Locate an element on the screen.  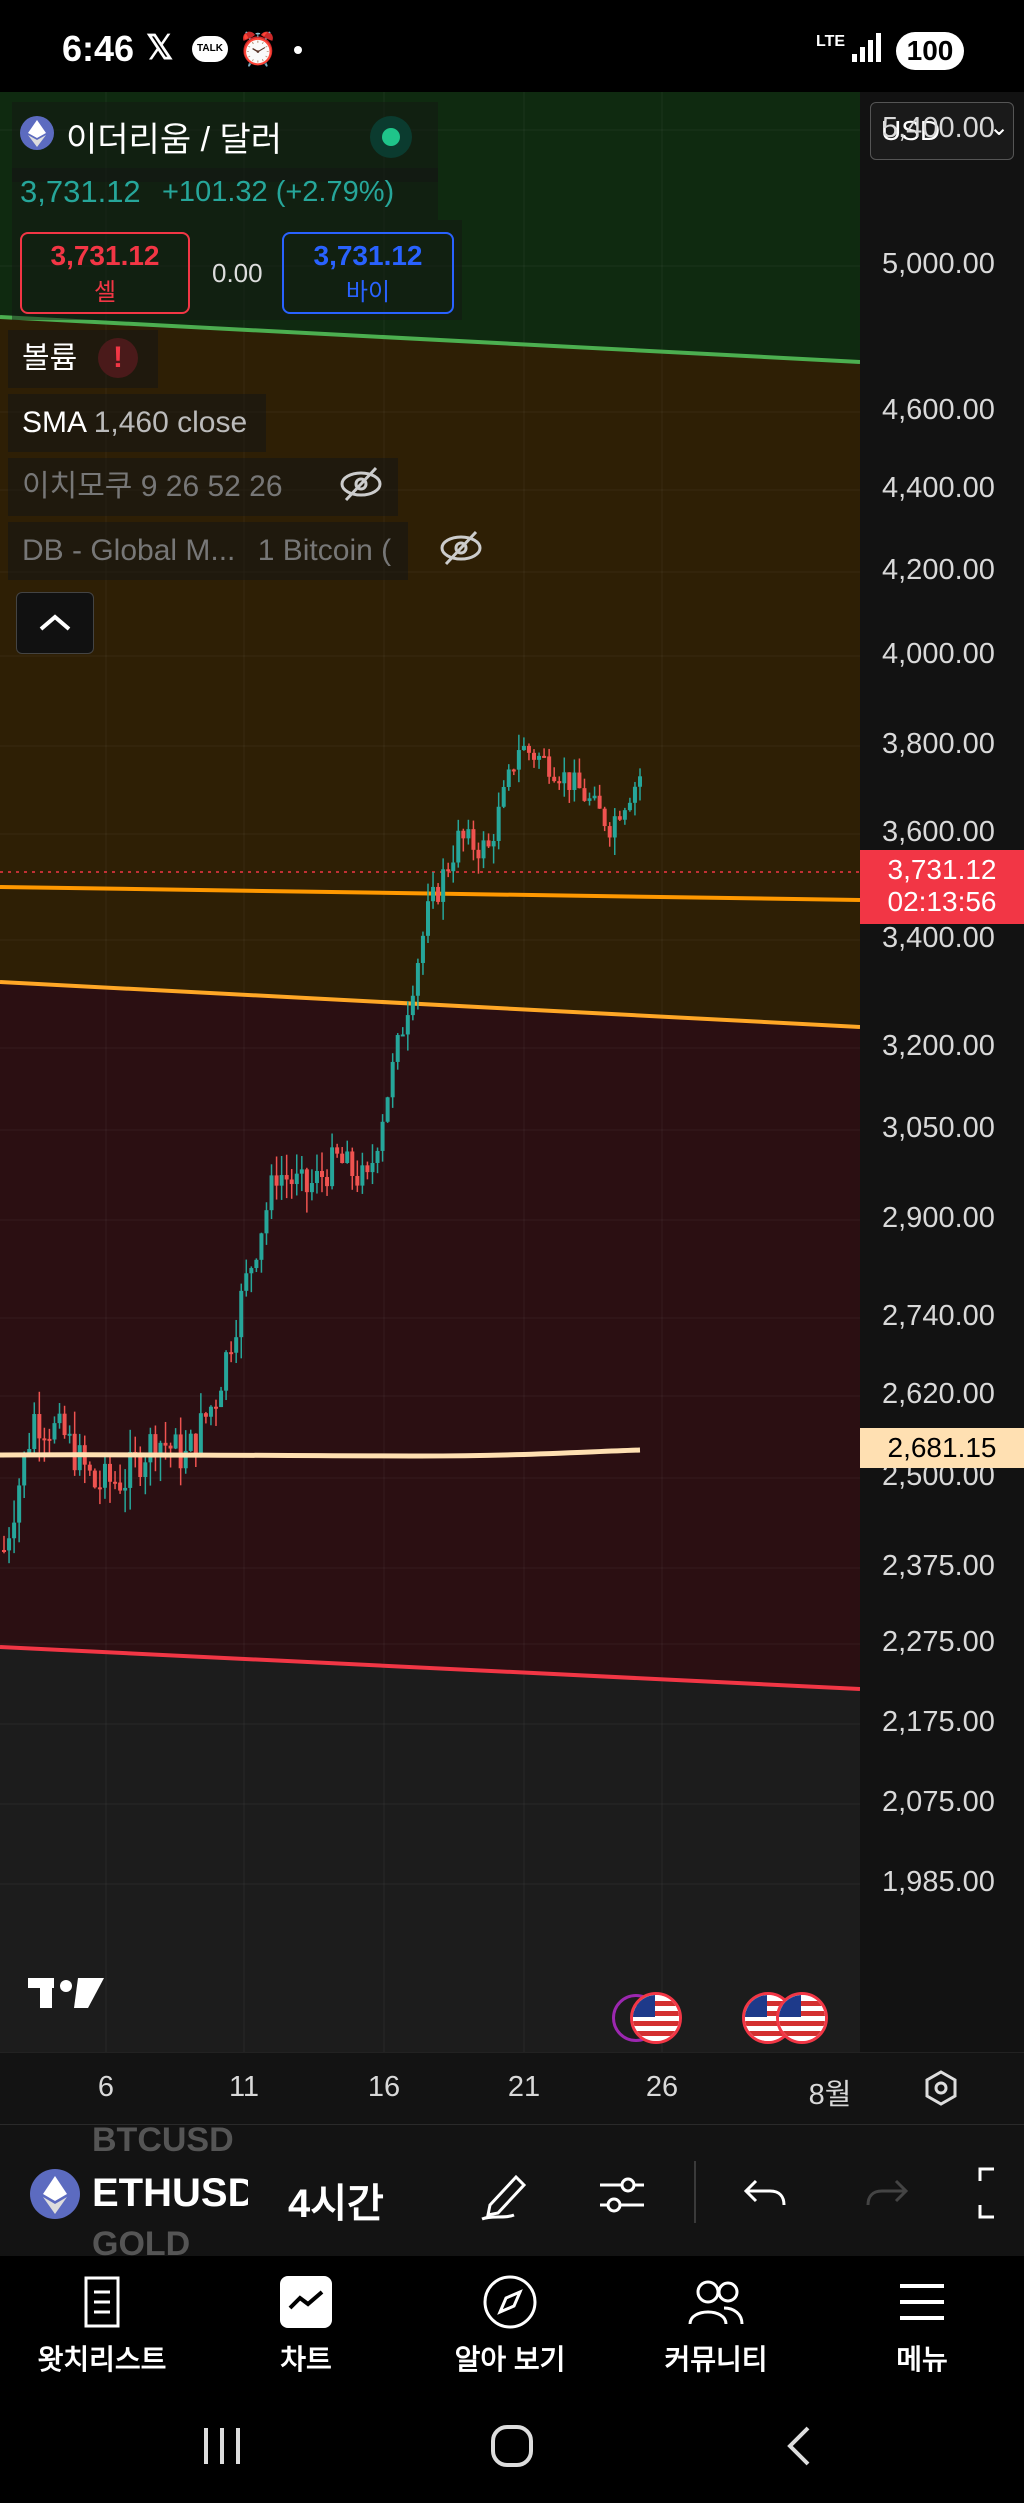
buy-price: 3,731.12 is located at coordinates (368, 255).